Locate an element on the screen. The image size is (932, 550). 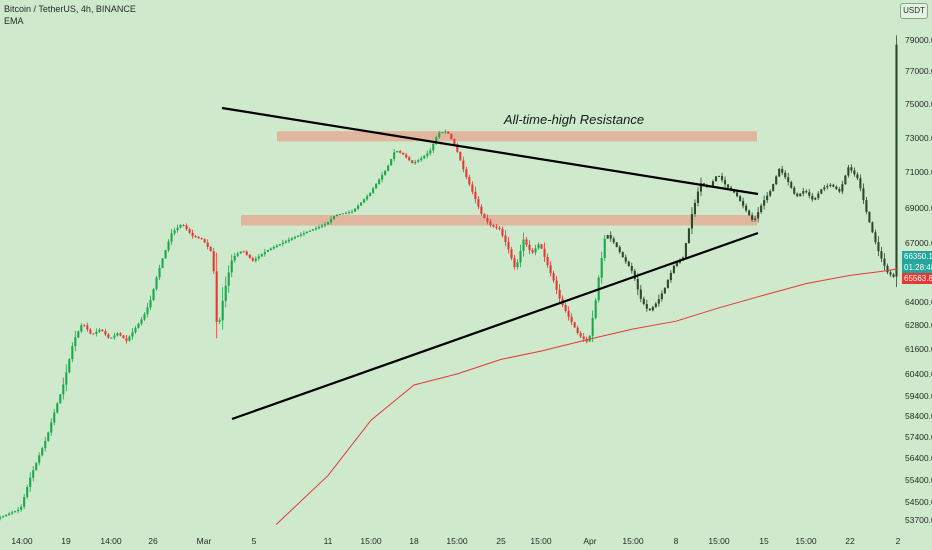
time-tick: 14:00 is located at coordinates (22, 541).